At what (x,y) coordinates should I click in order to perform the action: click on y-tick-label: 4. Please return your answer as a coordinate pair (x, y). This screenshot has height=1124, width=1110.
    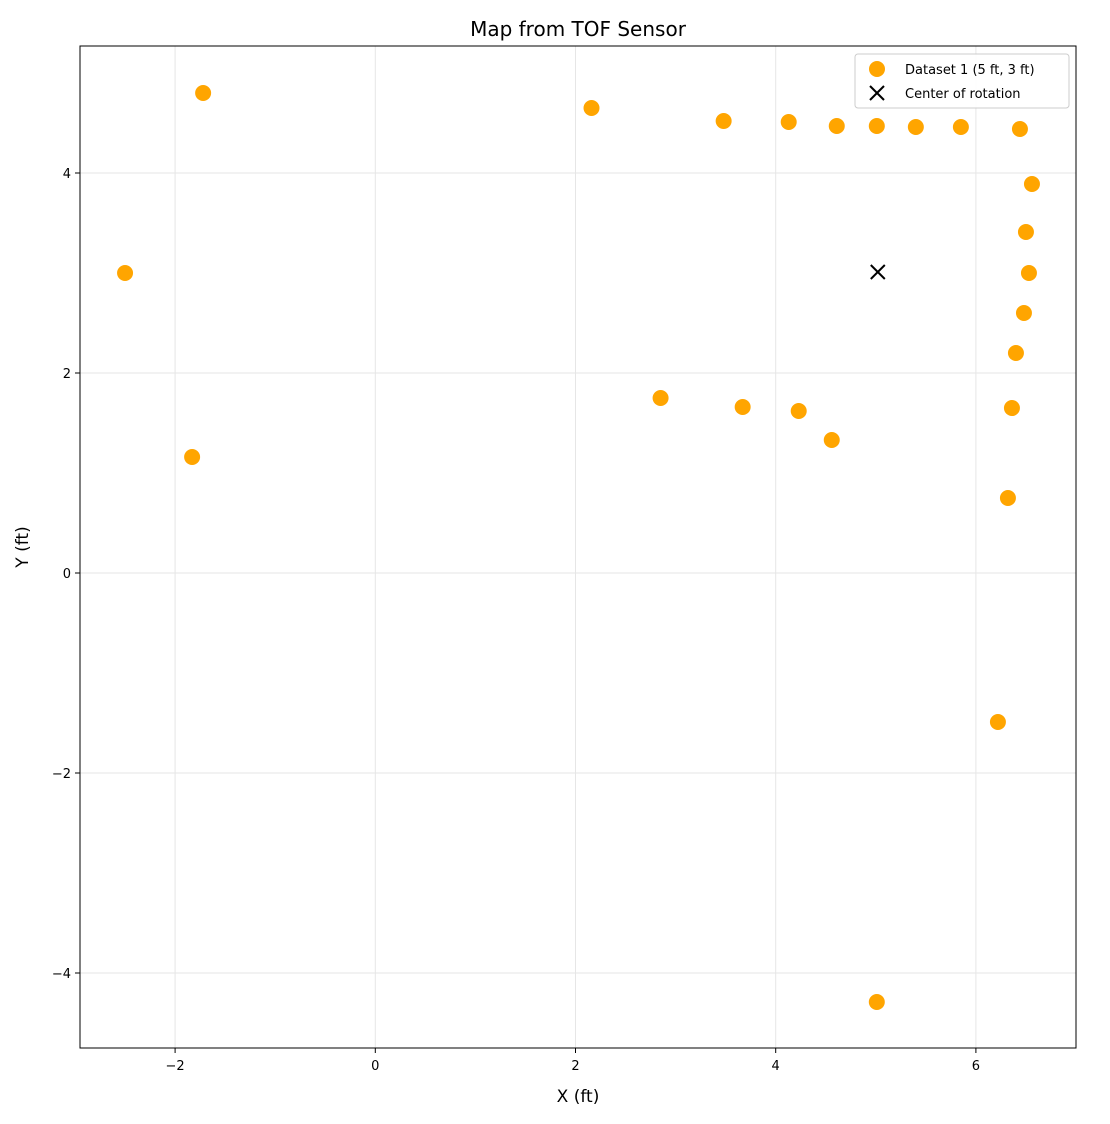
    Looking at the image, I should click on (67, 174).